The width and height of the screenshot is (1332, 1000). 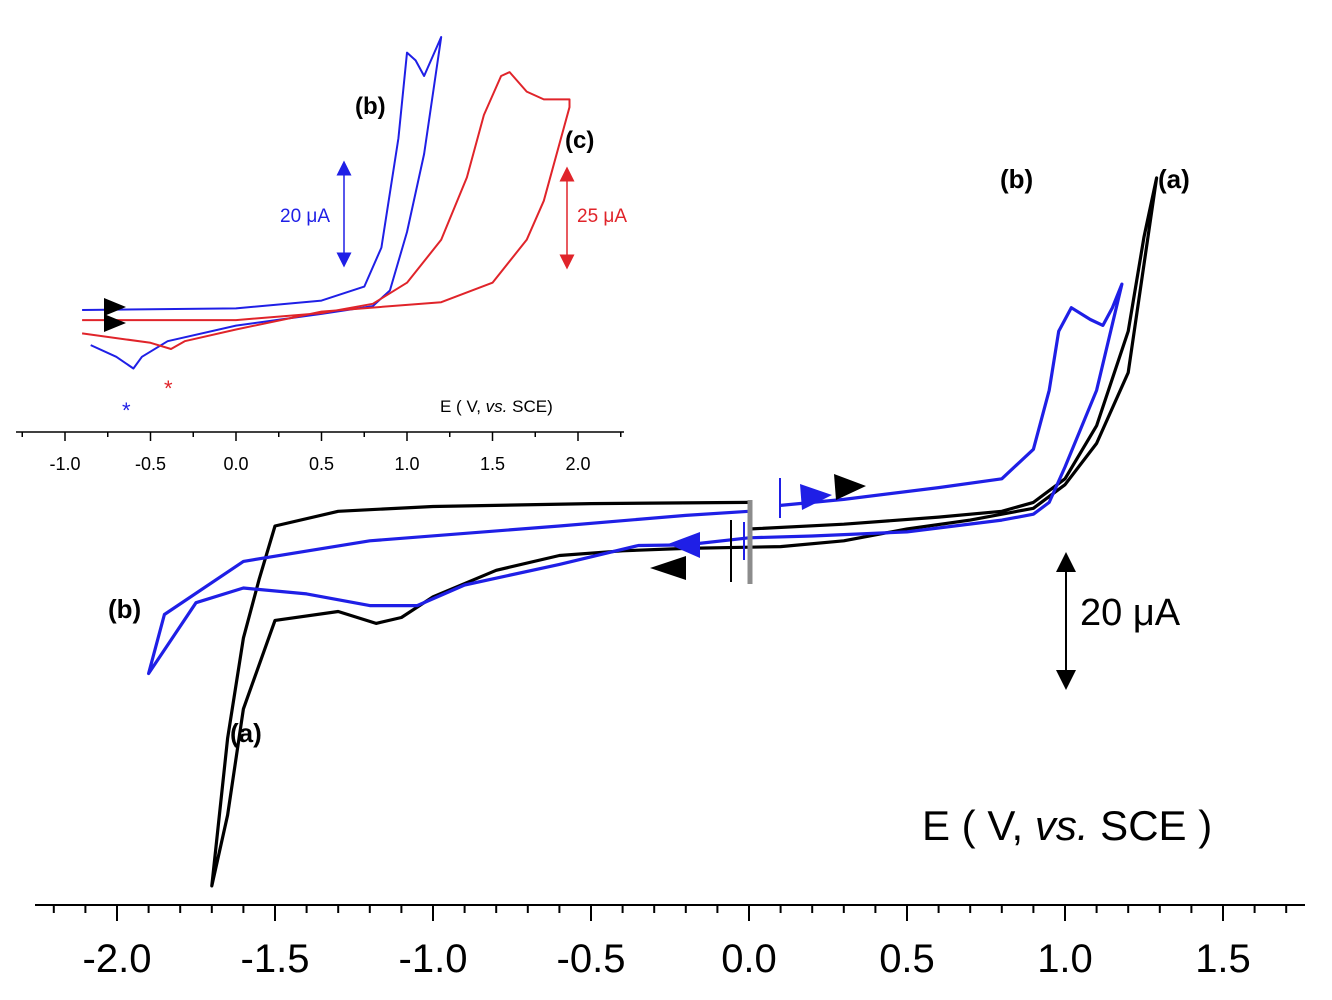 I want to click on inset-x-tick-label: 1.0, so click(x=406, y=464).